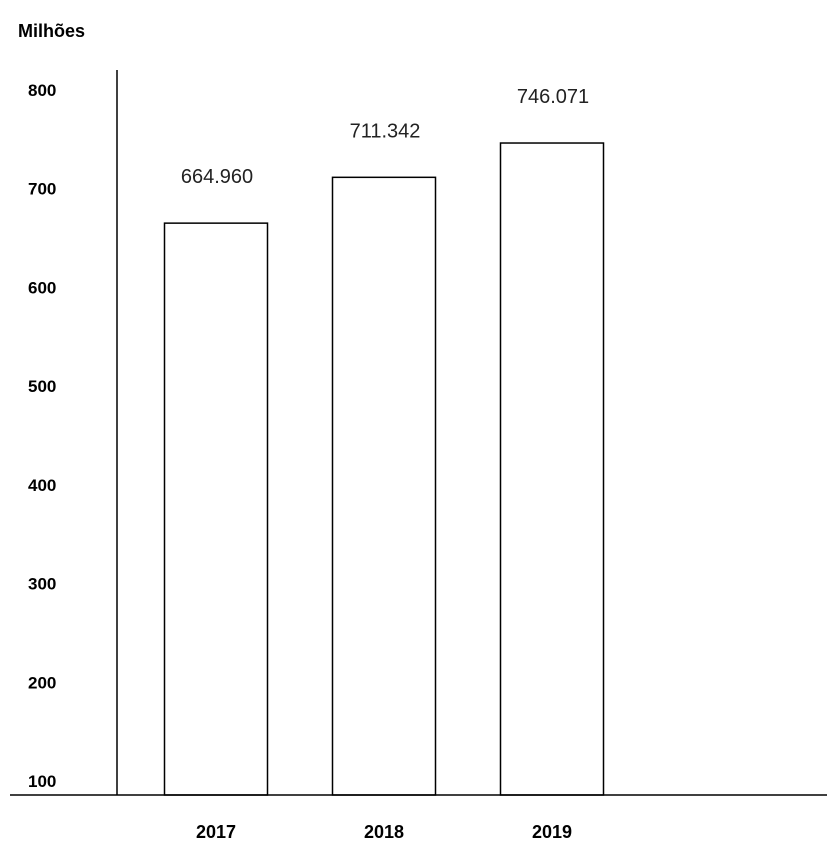  Describe the element at coordinates (42, 682) in the screenshot. I see `y-tick-label: 200` at that location.